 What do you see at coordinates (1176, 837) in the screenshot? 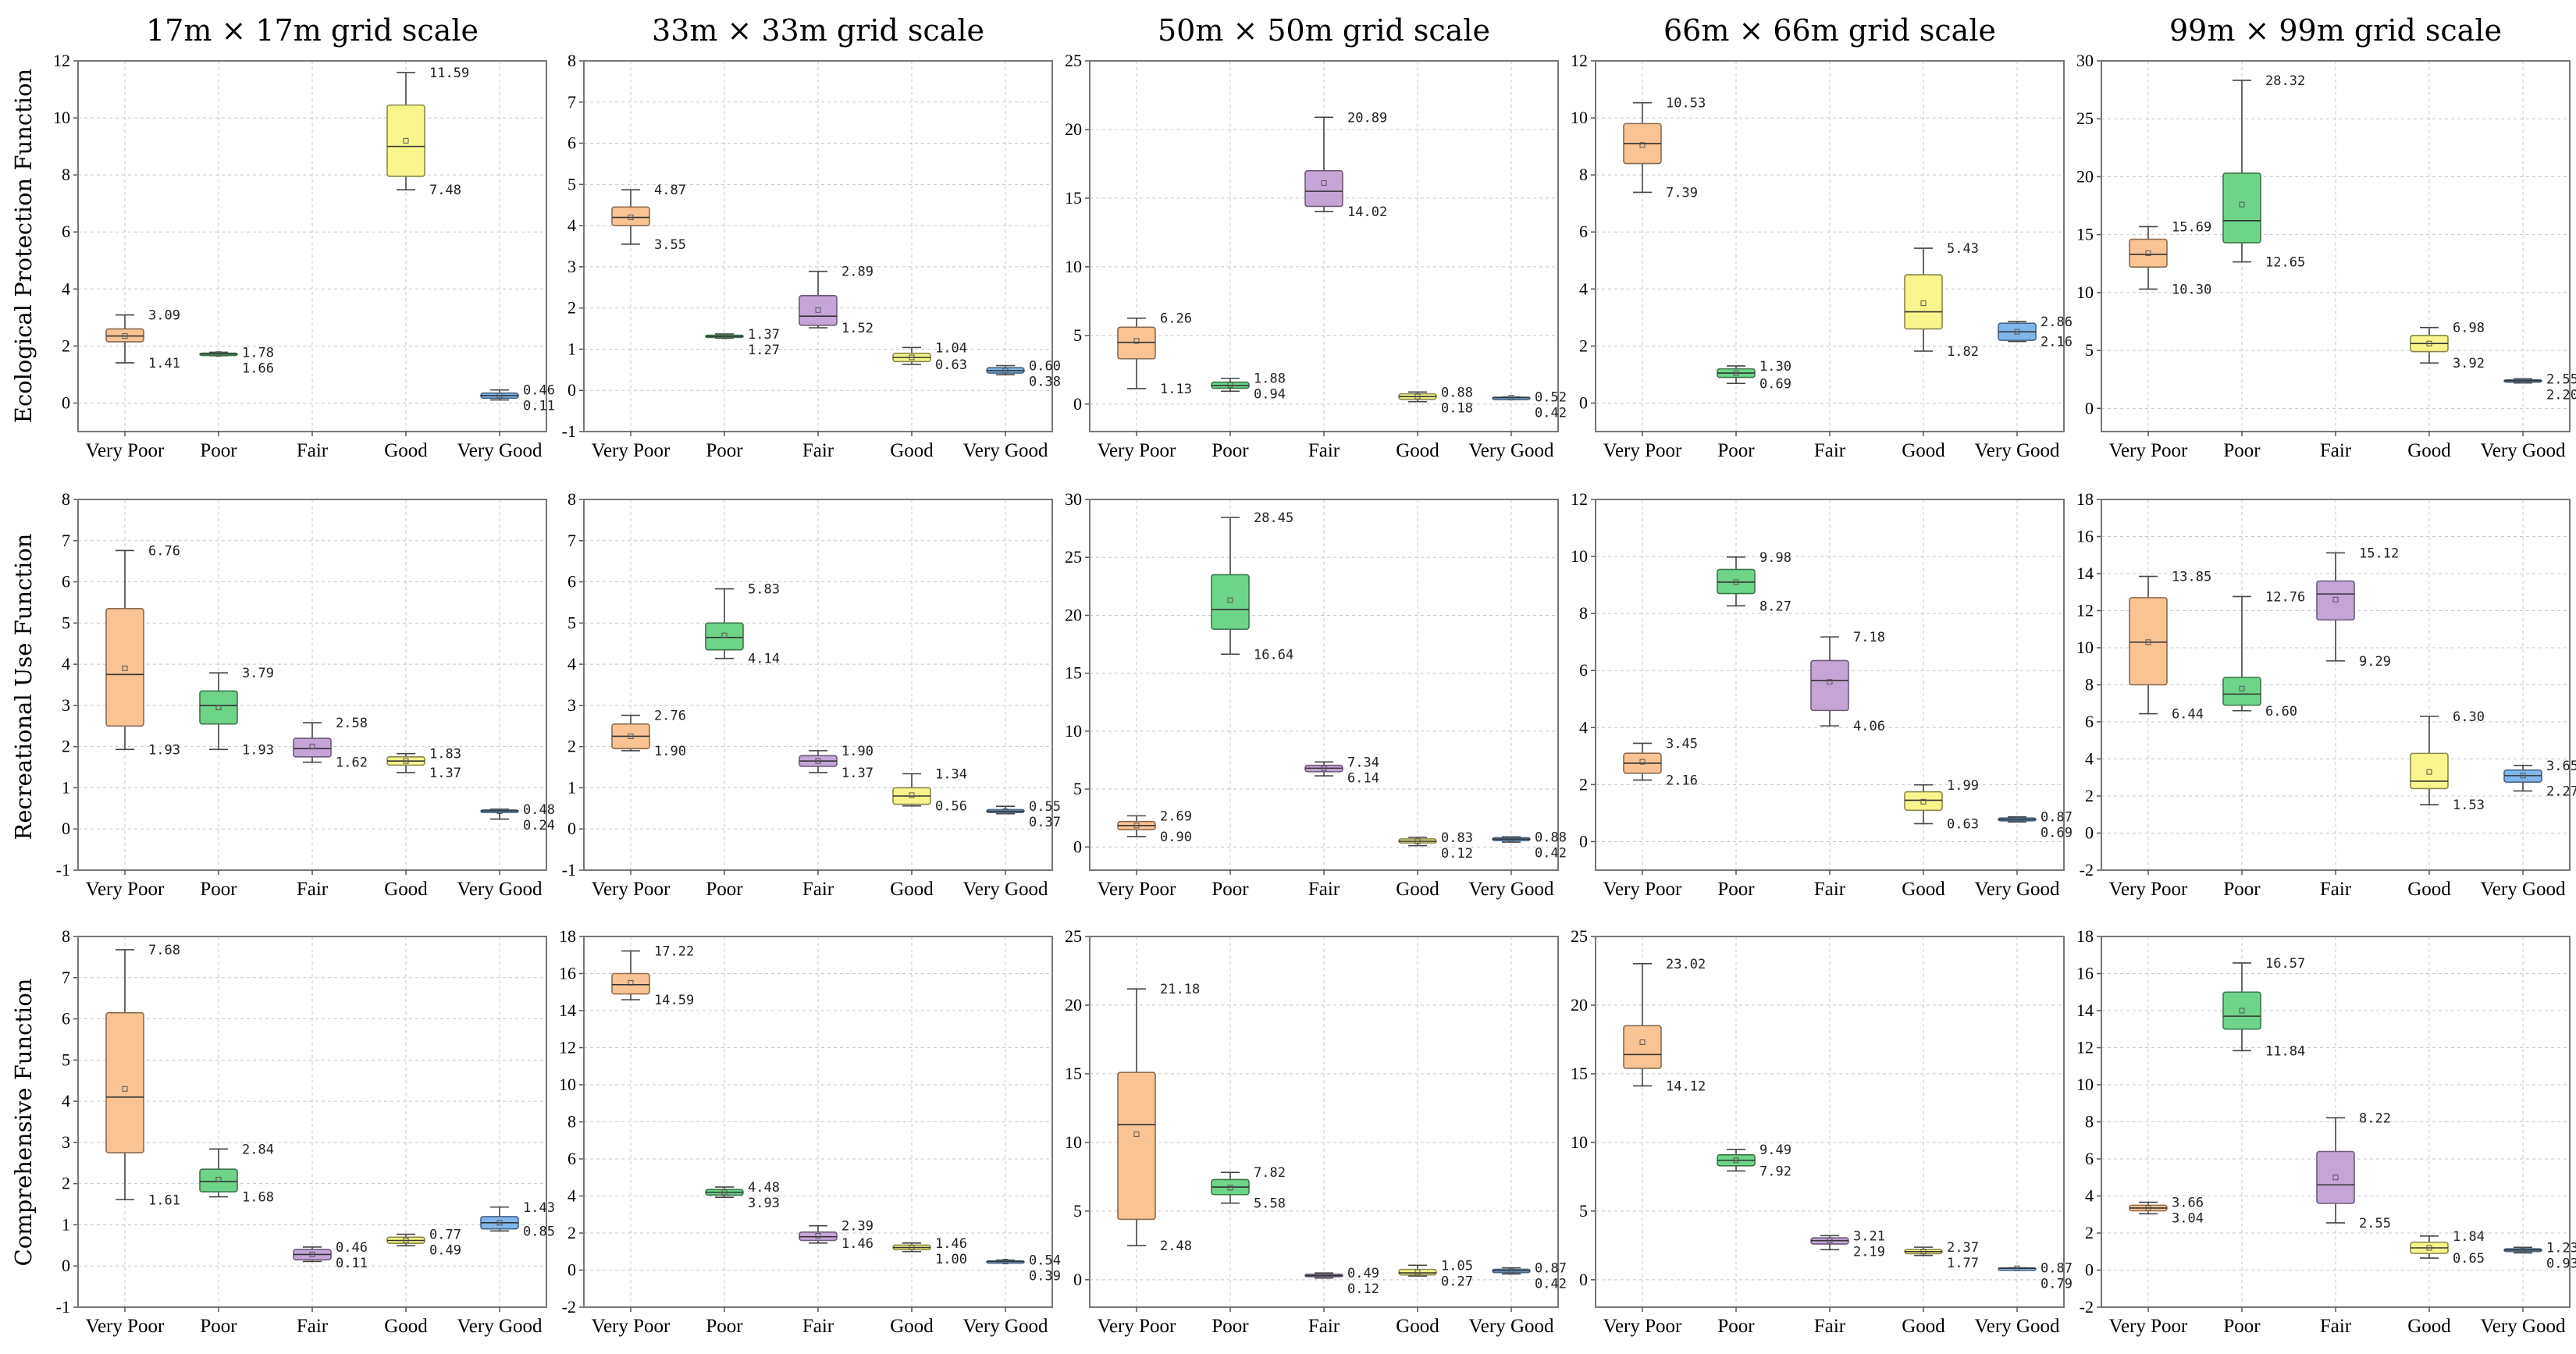
I see `min-value-label: 0.90` at bounding box center [1176, 837].